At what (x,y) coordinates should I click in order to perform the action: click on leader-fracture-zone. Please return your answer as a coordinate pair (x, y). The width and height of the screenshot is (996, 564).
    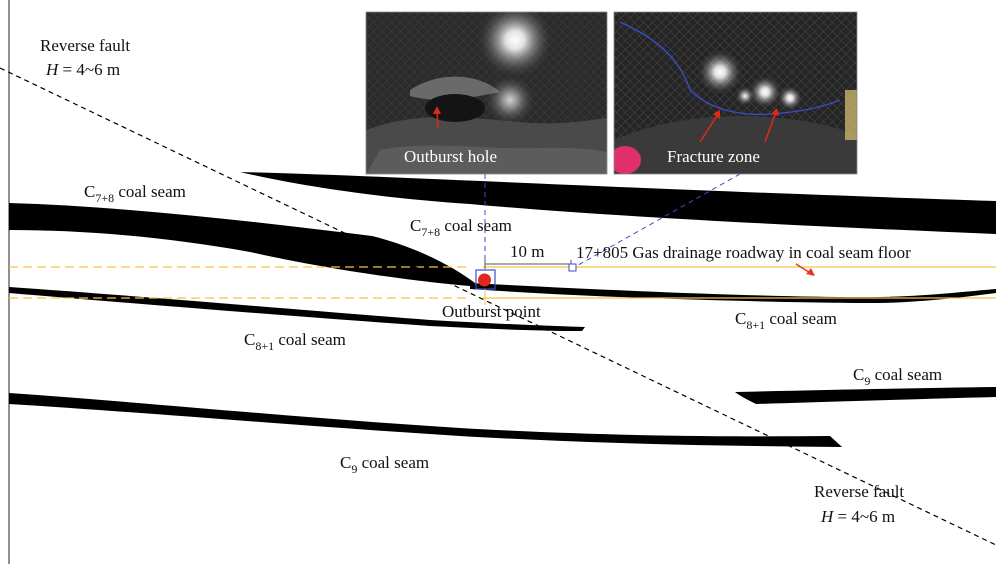
    Looking at the image, I should click on (656, 221).